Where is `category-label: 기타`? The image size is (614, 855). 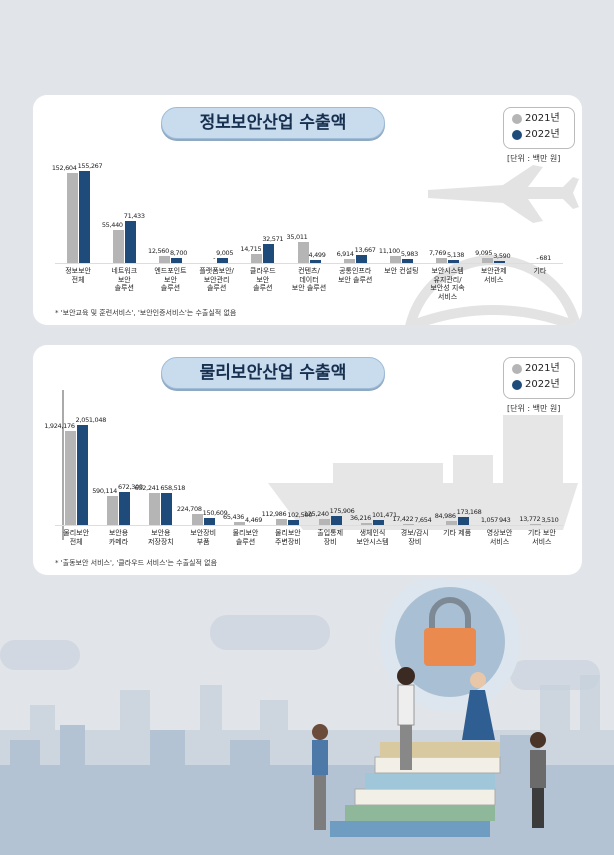
category-label: 기타 is located at coordinates (540, 271).